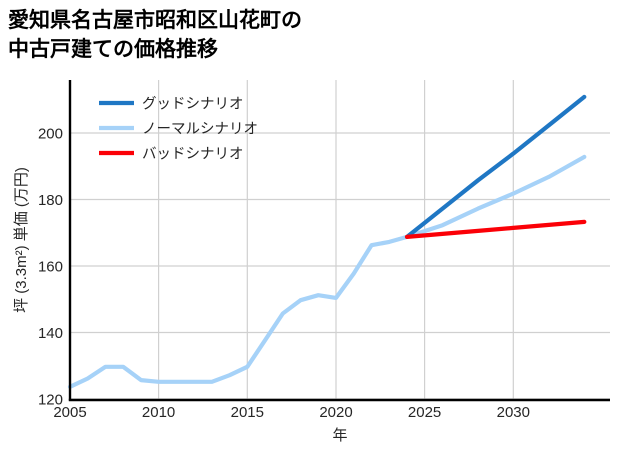  I want to click on legend-item-normal-scenario: ノーマルシナリオ, so click(178, 130).